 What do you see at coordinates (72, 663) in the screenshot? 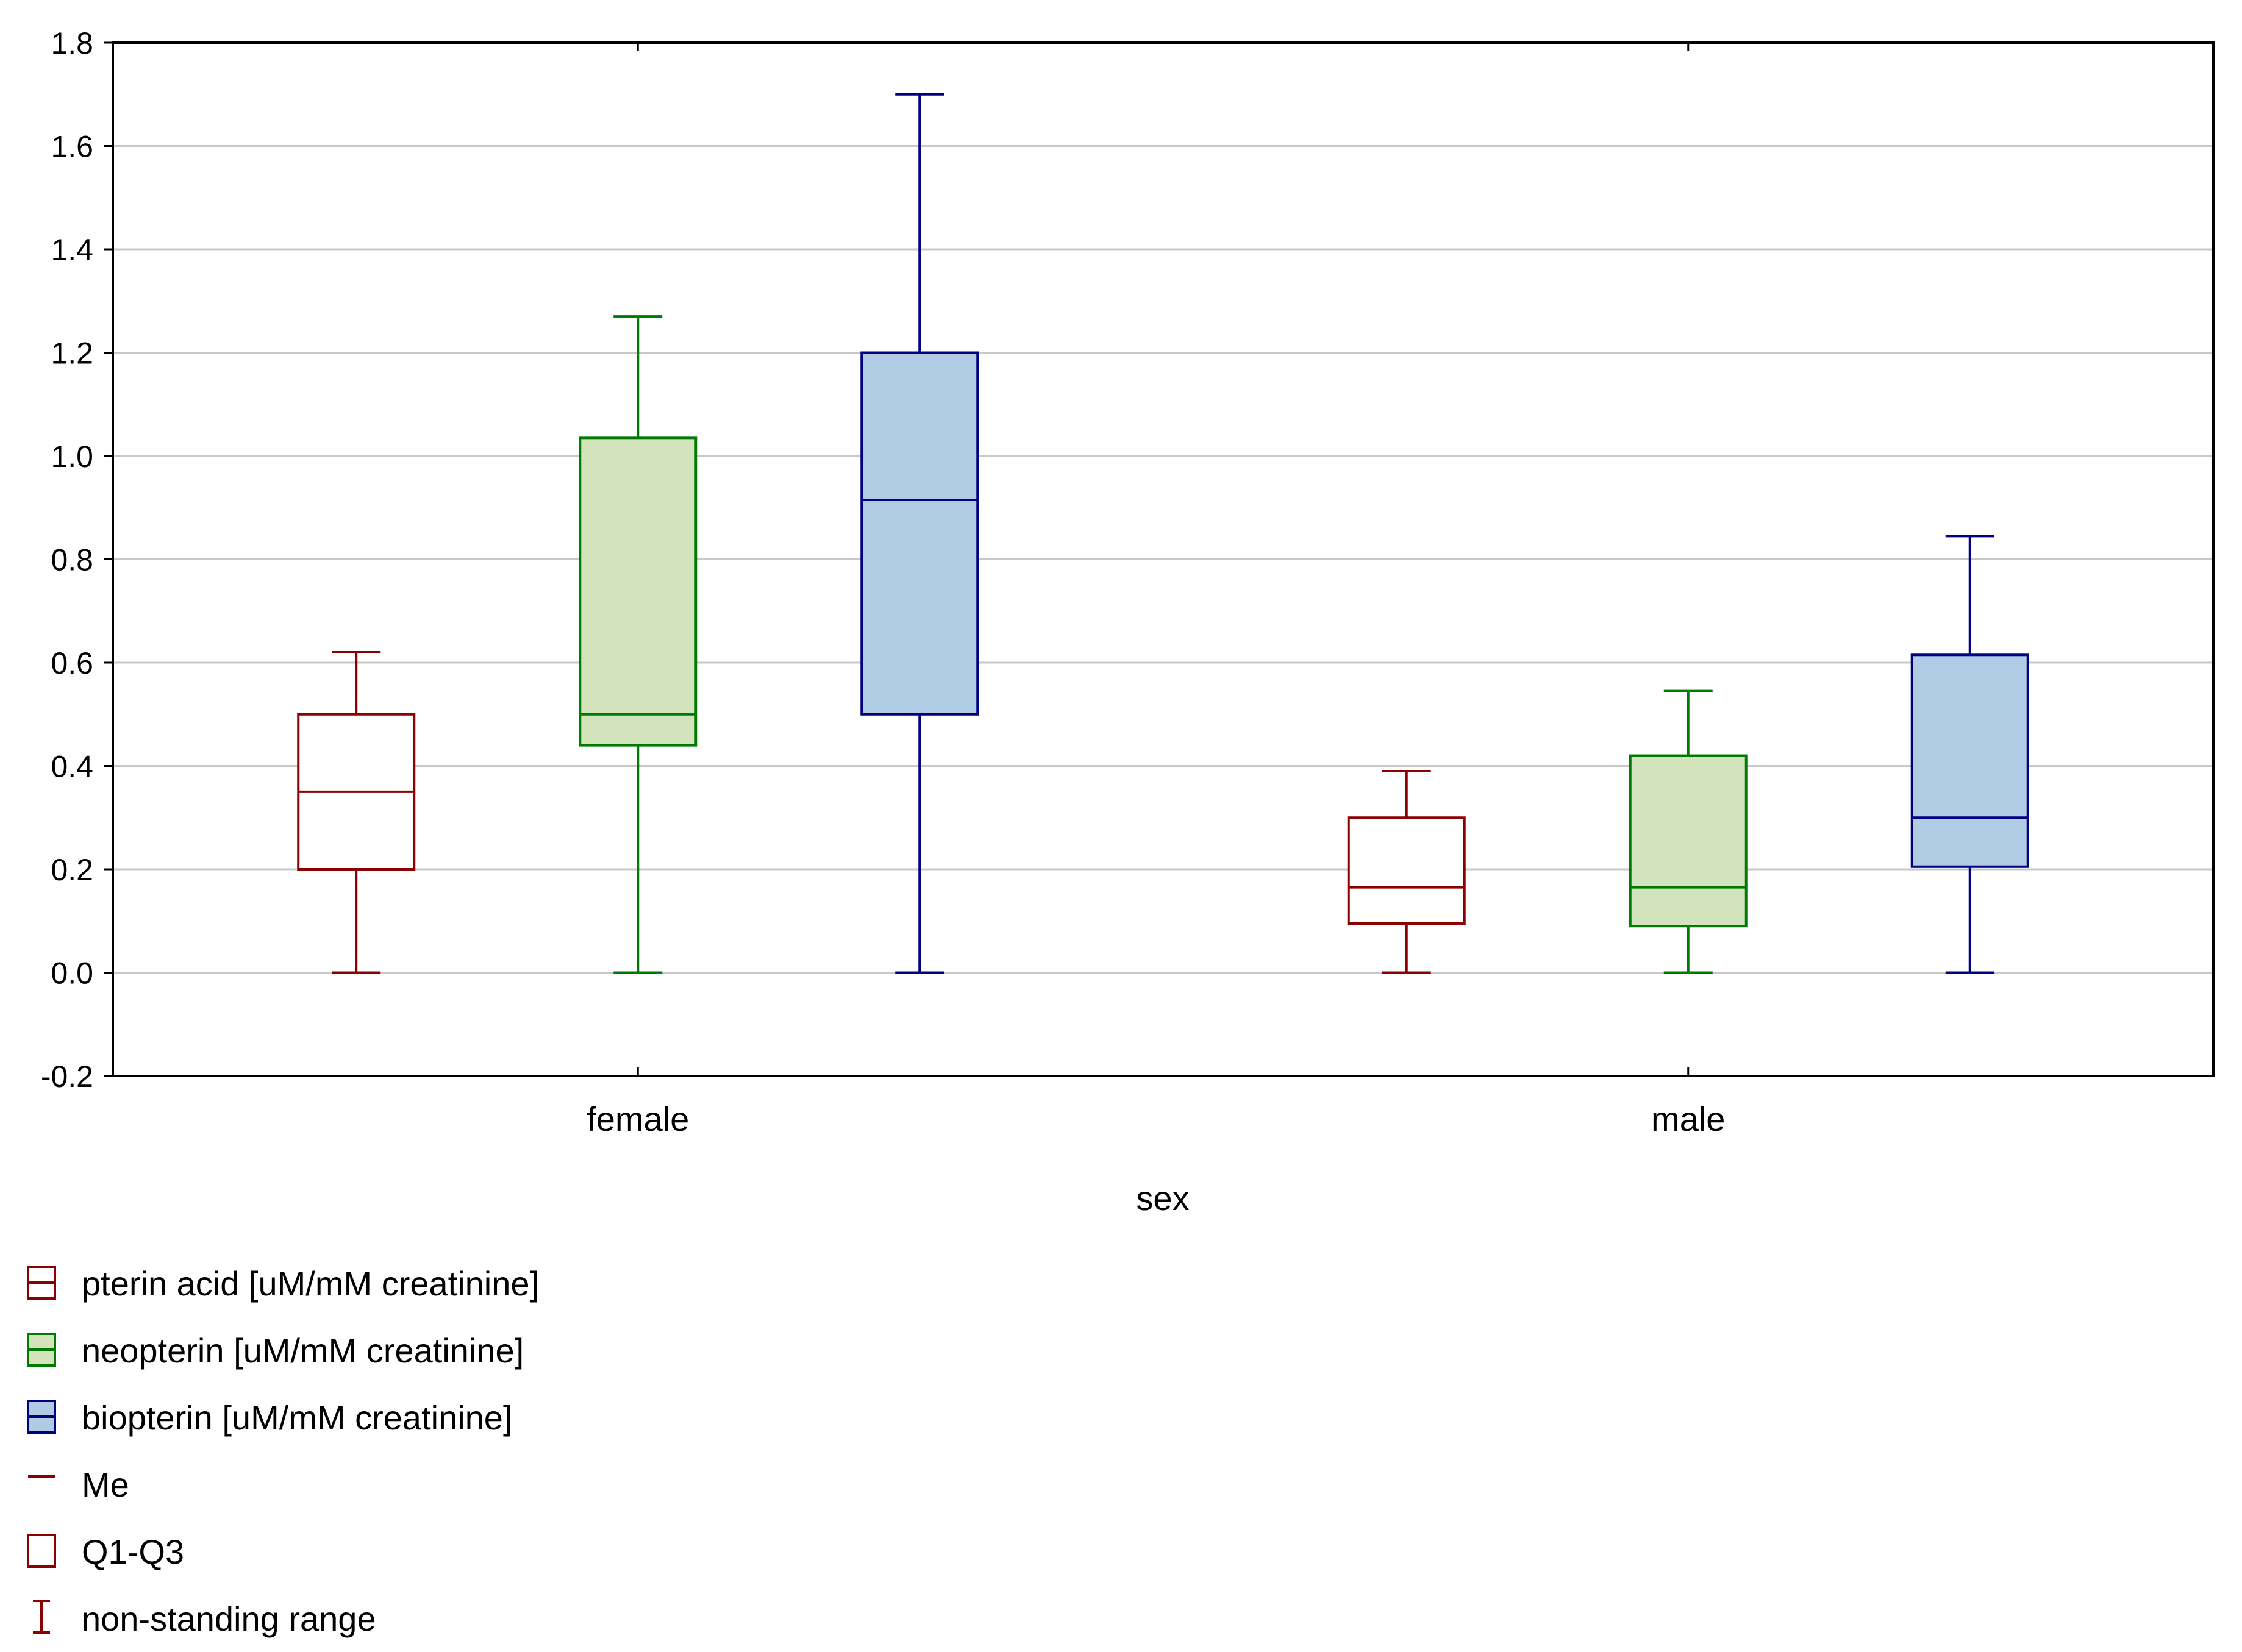
I see `y-tick-label: 0.6` at bounding box center [72, 663].